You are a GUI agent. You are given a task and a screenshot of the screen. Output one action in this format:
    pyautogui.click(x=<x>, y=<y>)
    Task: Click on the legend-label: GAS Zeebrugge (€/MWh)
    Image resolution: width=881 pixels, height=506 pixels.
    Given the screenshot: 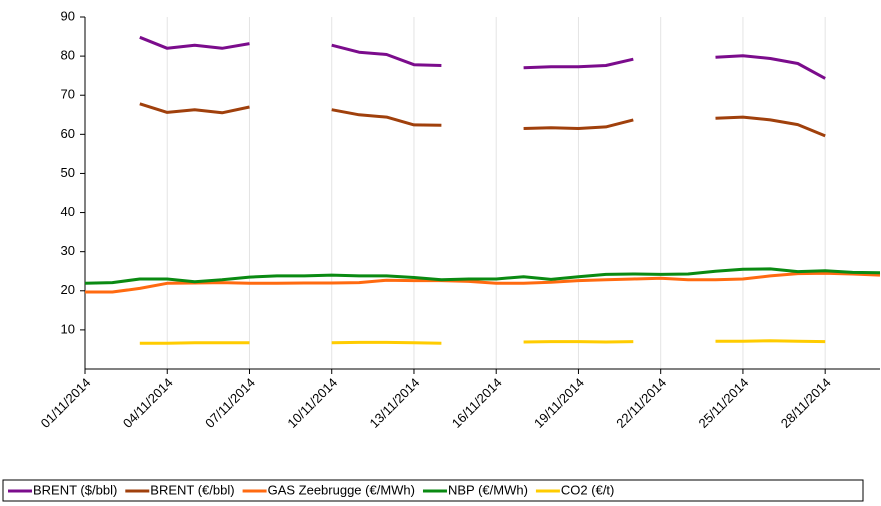 What is the action you would take?
    pyautogui.click(x=341, y=489)
    